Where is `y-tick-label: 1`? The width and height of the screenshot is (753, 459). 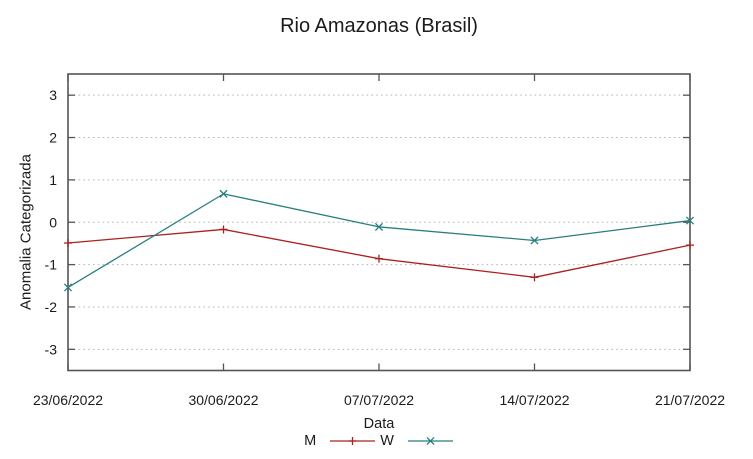 y-tick-label: 1 is located at coordinates (53, 180).